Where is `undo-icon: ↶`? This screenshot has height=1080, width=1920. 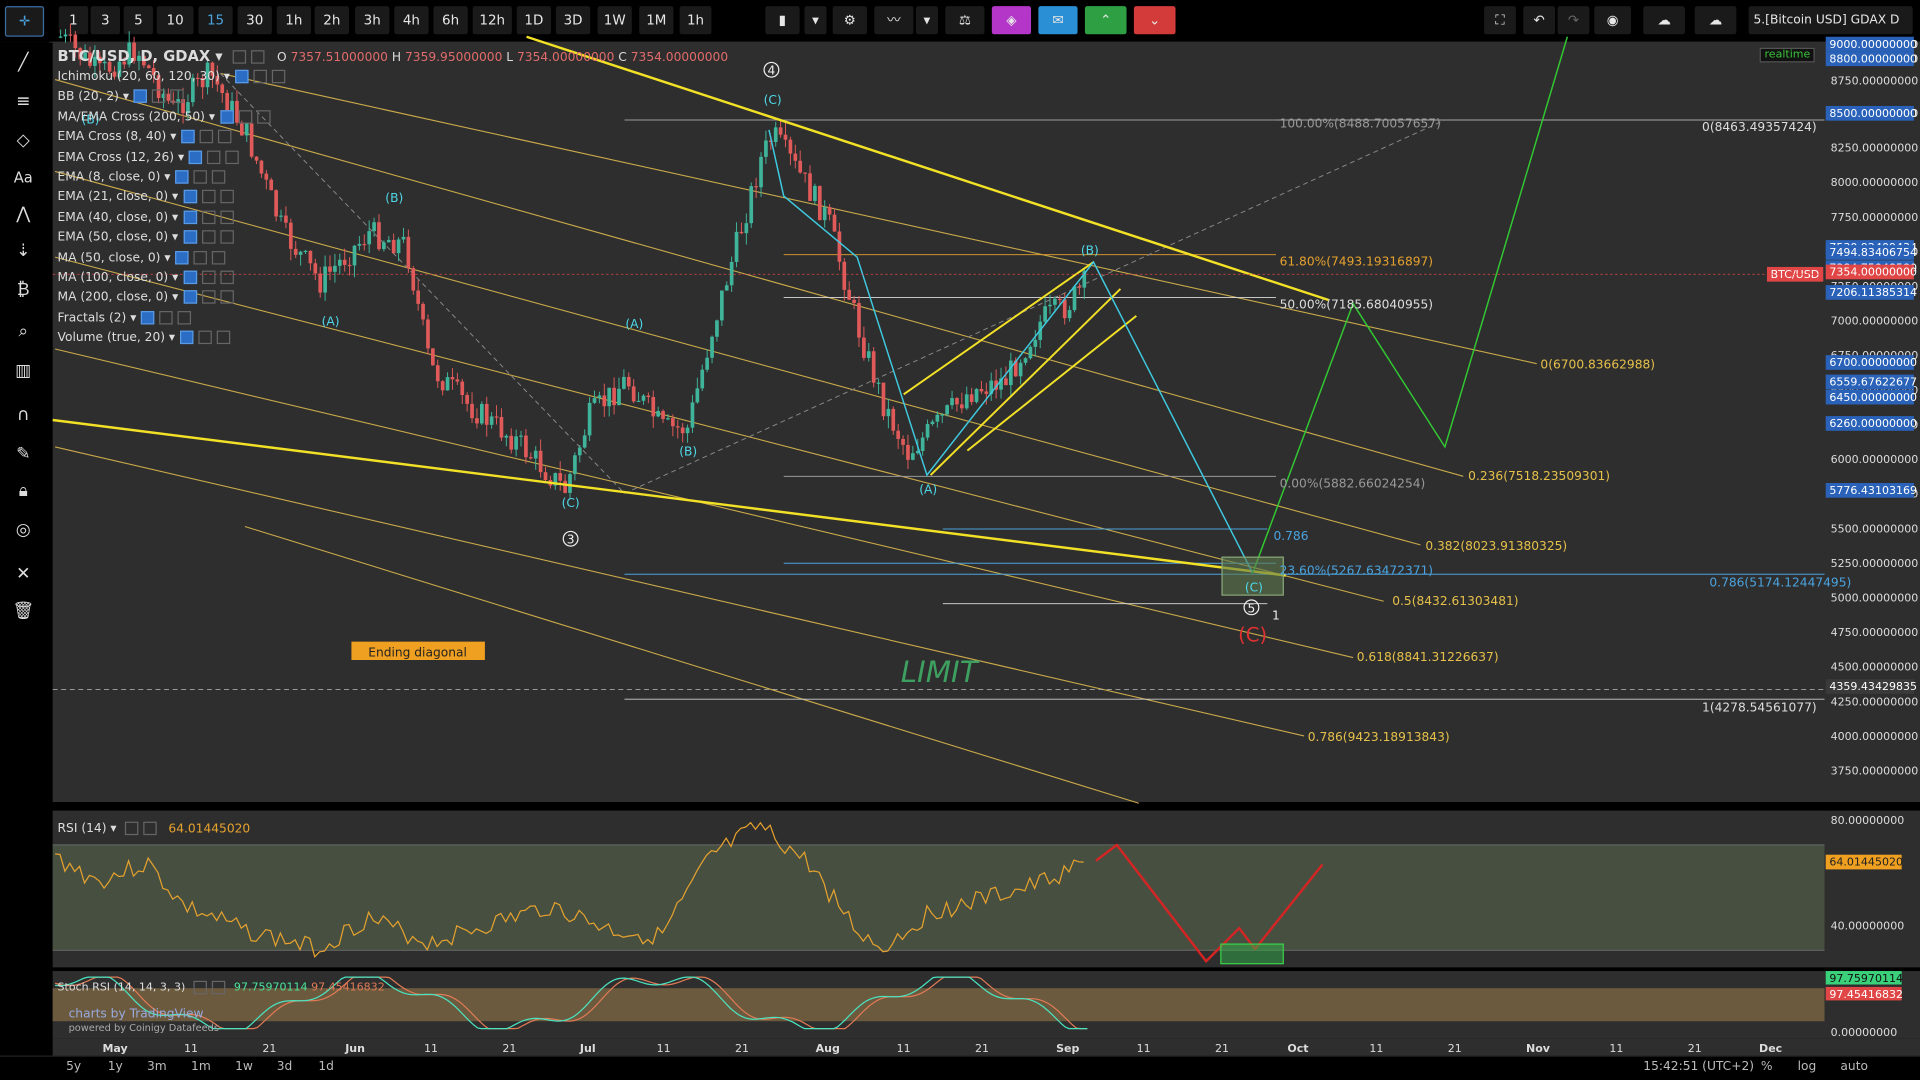 undo-icon: ↶ is located at coordinates (1539, 20).